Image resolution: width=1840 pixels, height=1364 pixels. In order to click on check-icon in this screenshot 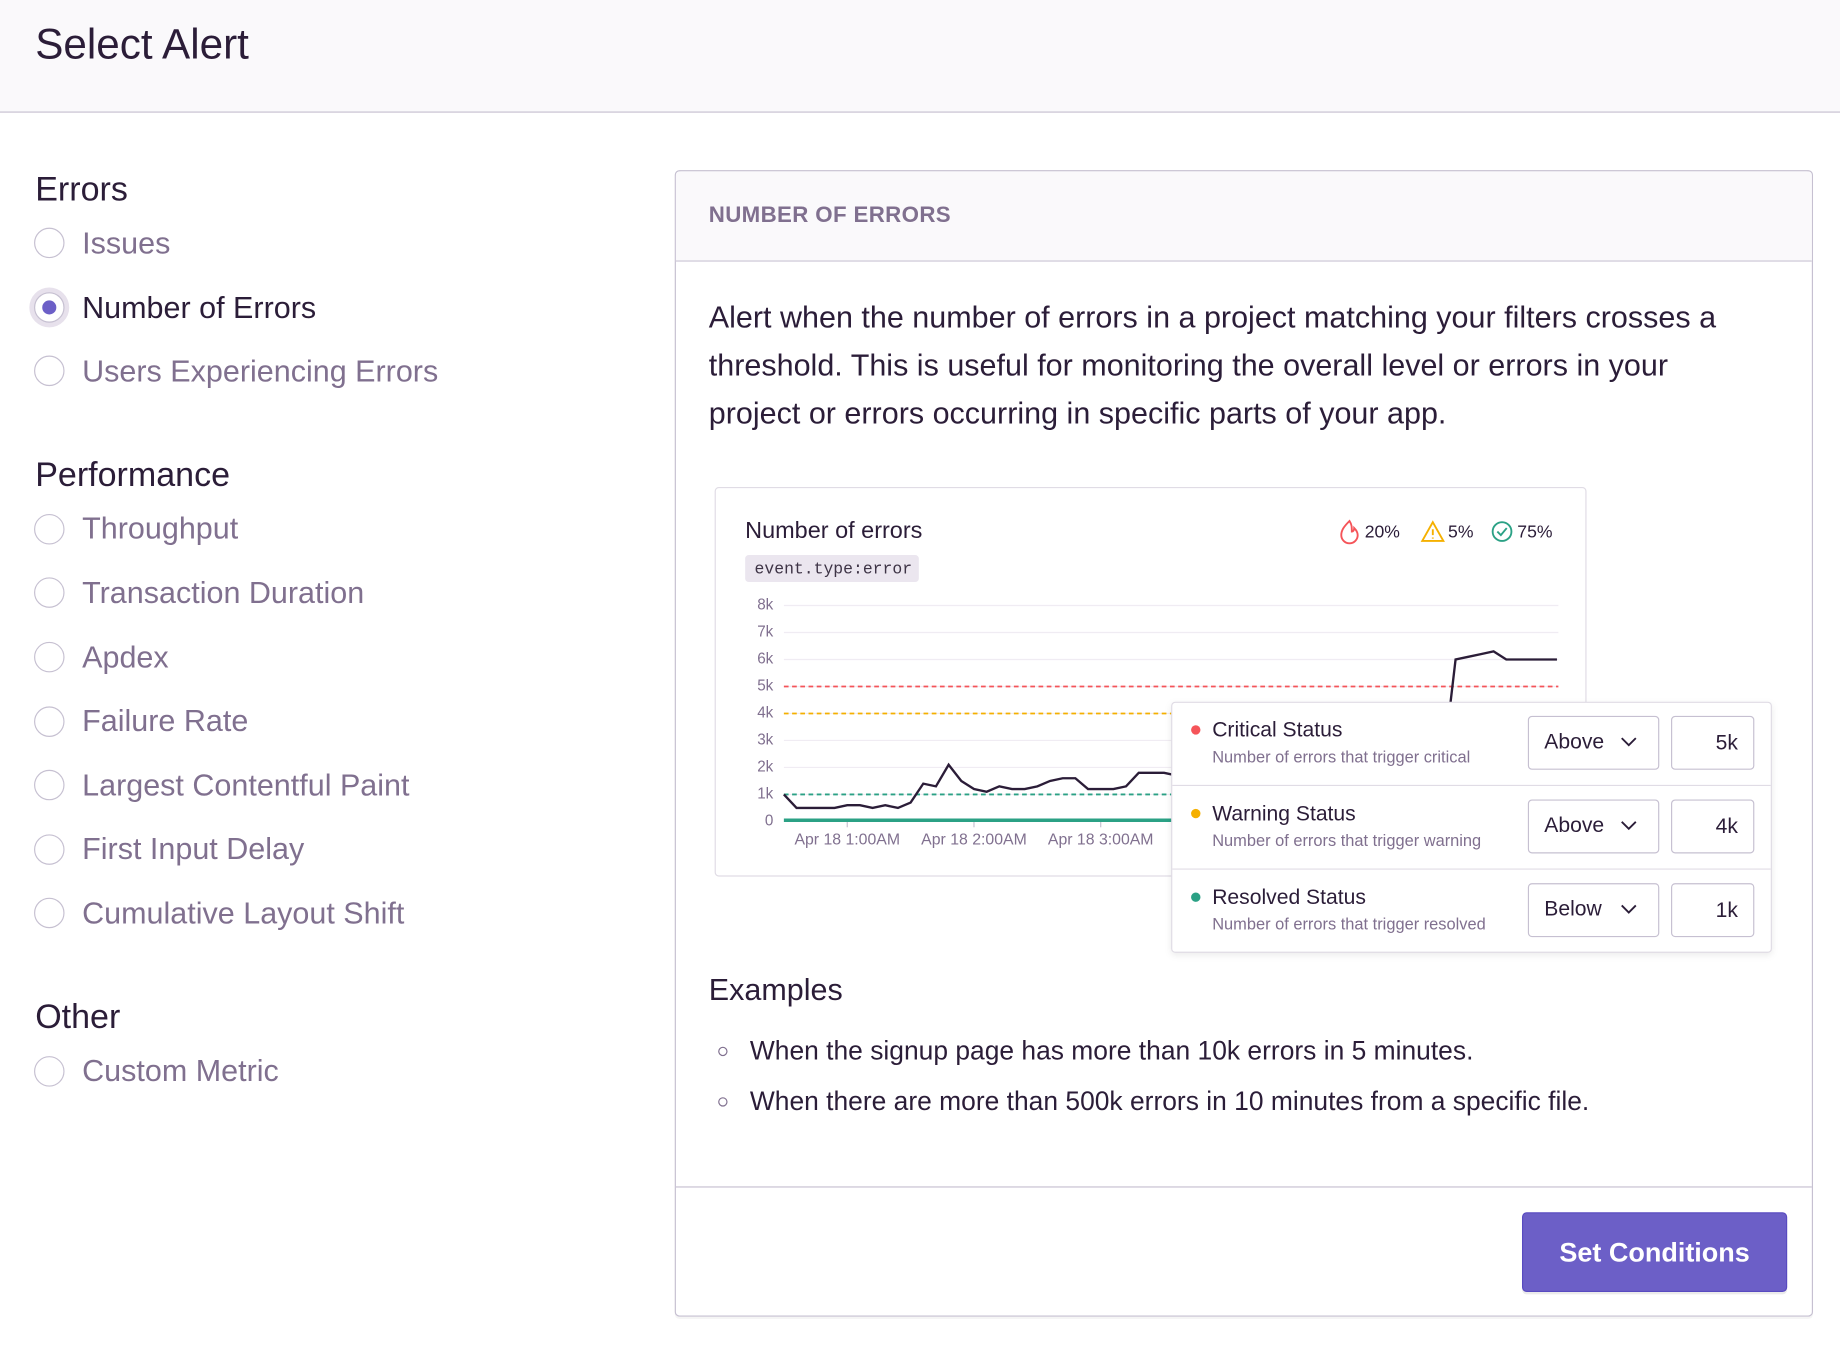, I will do `click(1502, 531)`.